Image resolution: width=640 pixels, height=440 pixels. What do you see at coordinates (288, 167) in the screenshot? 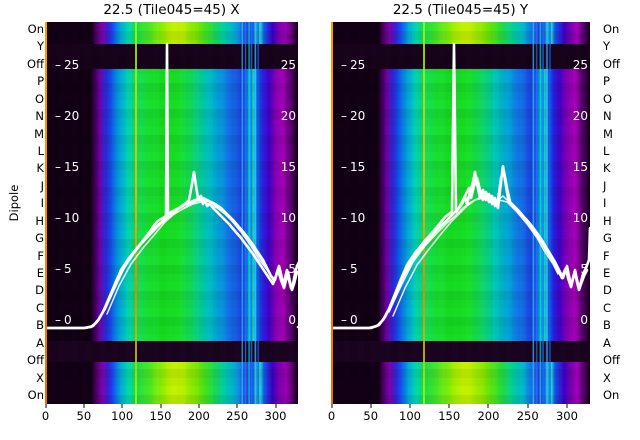
I see `ytick-15-left-right: 15` at bounding box center [288, 167].